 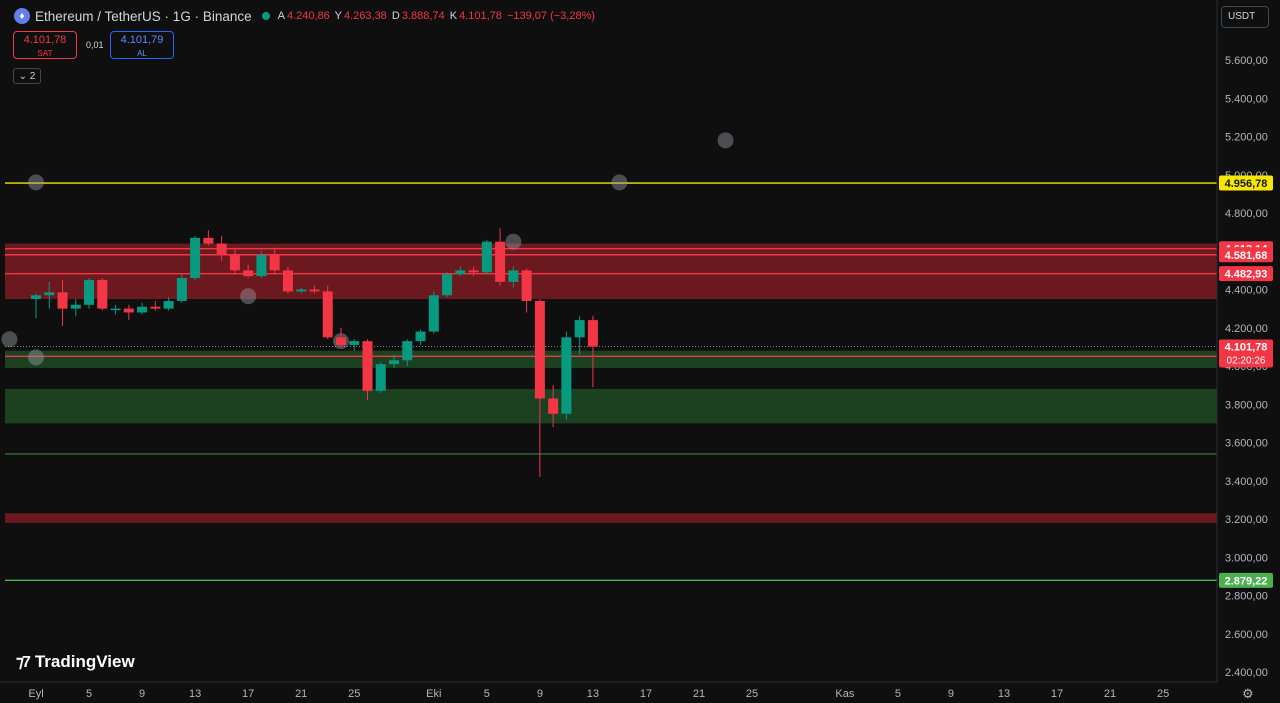 I want to click on change-value: −139,07 (−3,28%), so click(x=551, y=16).